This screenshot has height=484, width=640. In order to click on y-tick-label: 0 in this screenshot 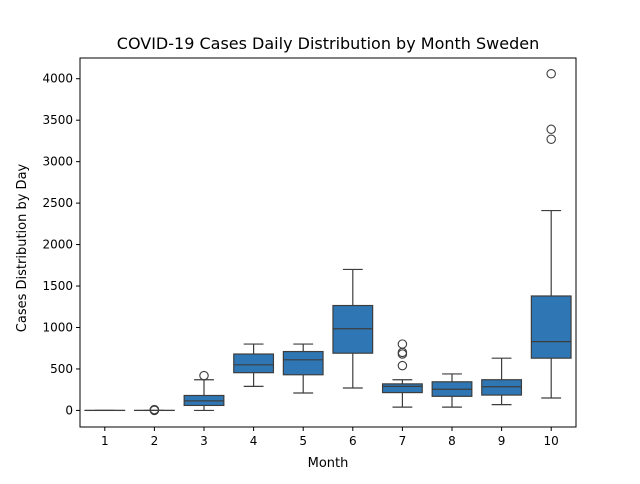, I will do `click(69, 410)`.